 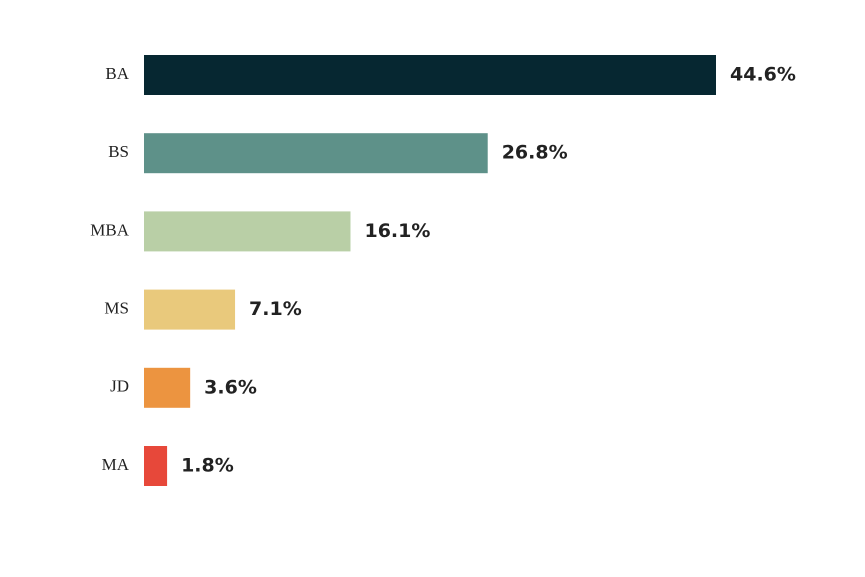 What do you see at coordinates (119, 386) in the screenshot?
I see `category-label: JD` at bounding box center [119, 386].